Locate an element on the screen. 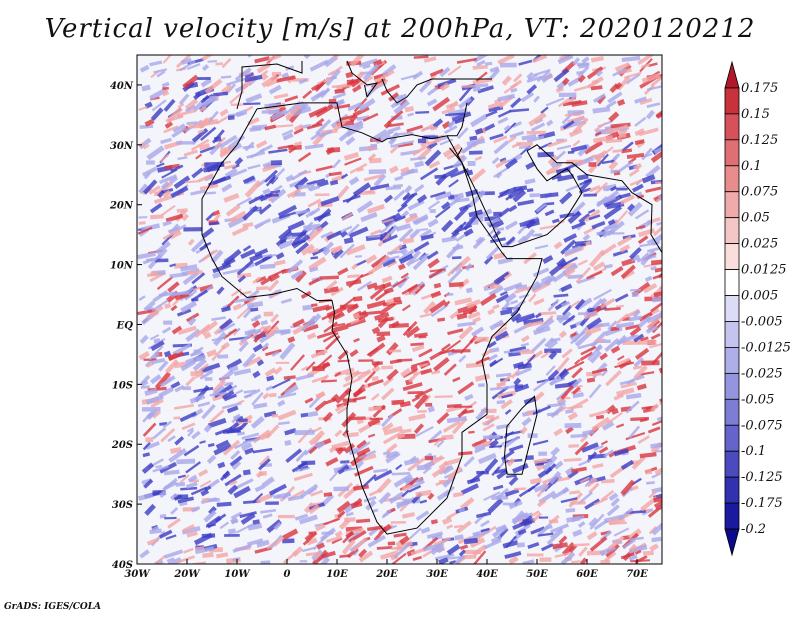 Image resolution: width=800 pixels, height=618 pixels. y-tick-label: 10S is located at coordinates (122, 385).